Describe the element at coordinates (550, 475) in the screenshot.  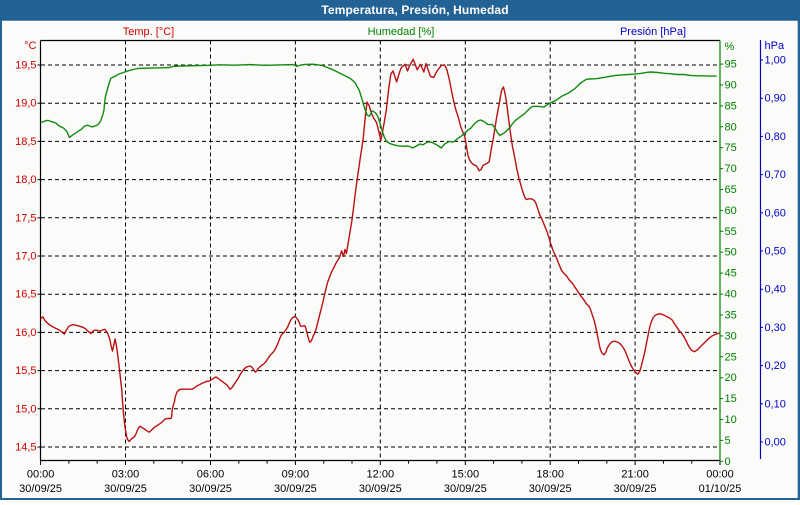
I see `svg-text: 18:00` at that location.